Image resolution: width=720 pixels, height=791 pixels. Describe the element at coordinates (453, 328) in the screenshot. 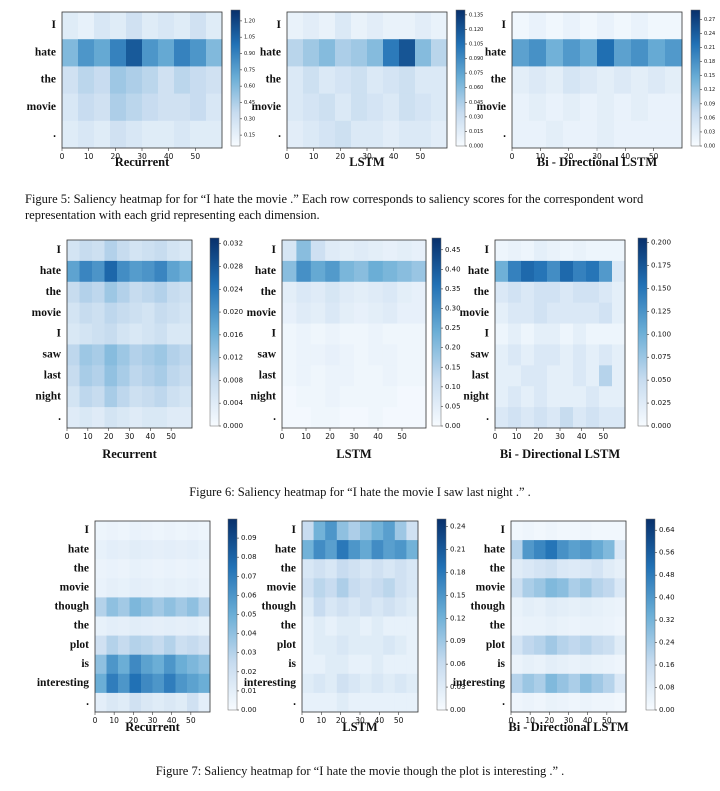

I see `colorbar-tick-label: 0.25` at that location.